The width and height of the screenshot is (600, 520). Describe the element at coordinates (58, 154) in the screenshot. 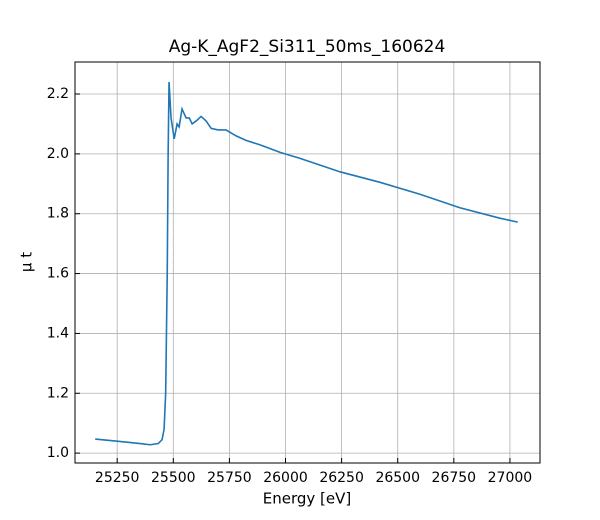

I see `y-tick-label: 2.0` at that location.